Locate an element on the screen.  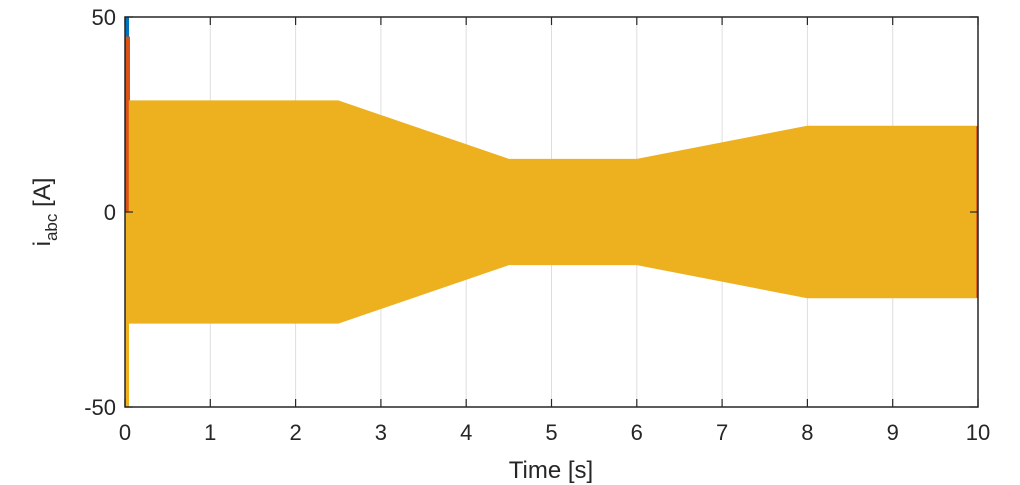
y-tick-label-0: 0 is located at coordinates (110, 212).